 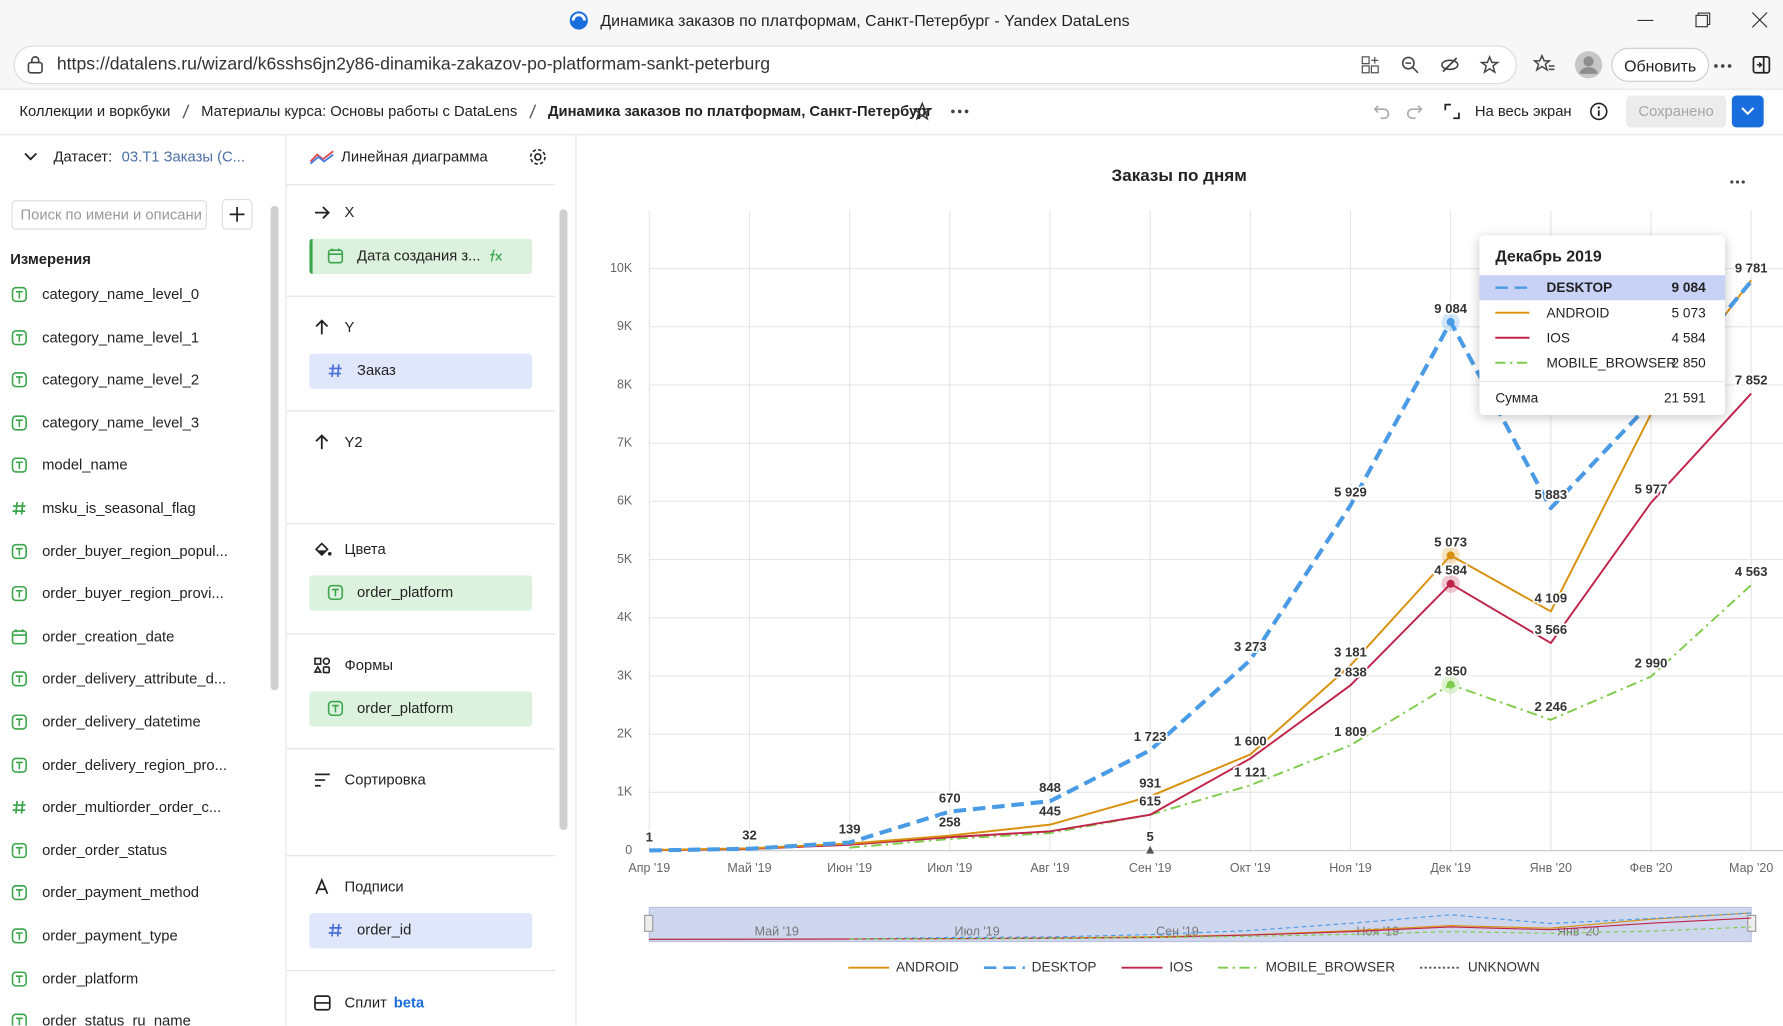 What do you see at coordinates (110, 935) in the screenshot?
I see `field-item: order_payment_type` at bounding box center [110, 935].